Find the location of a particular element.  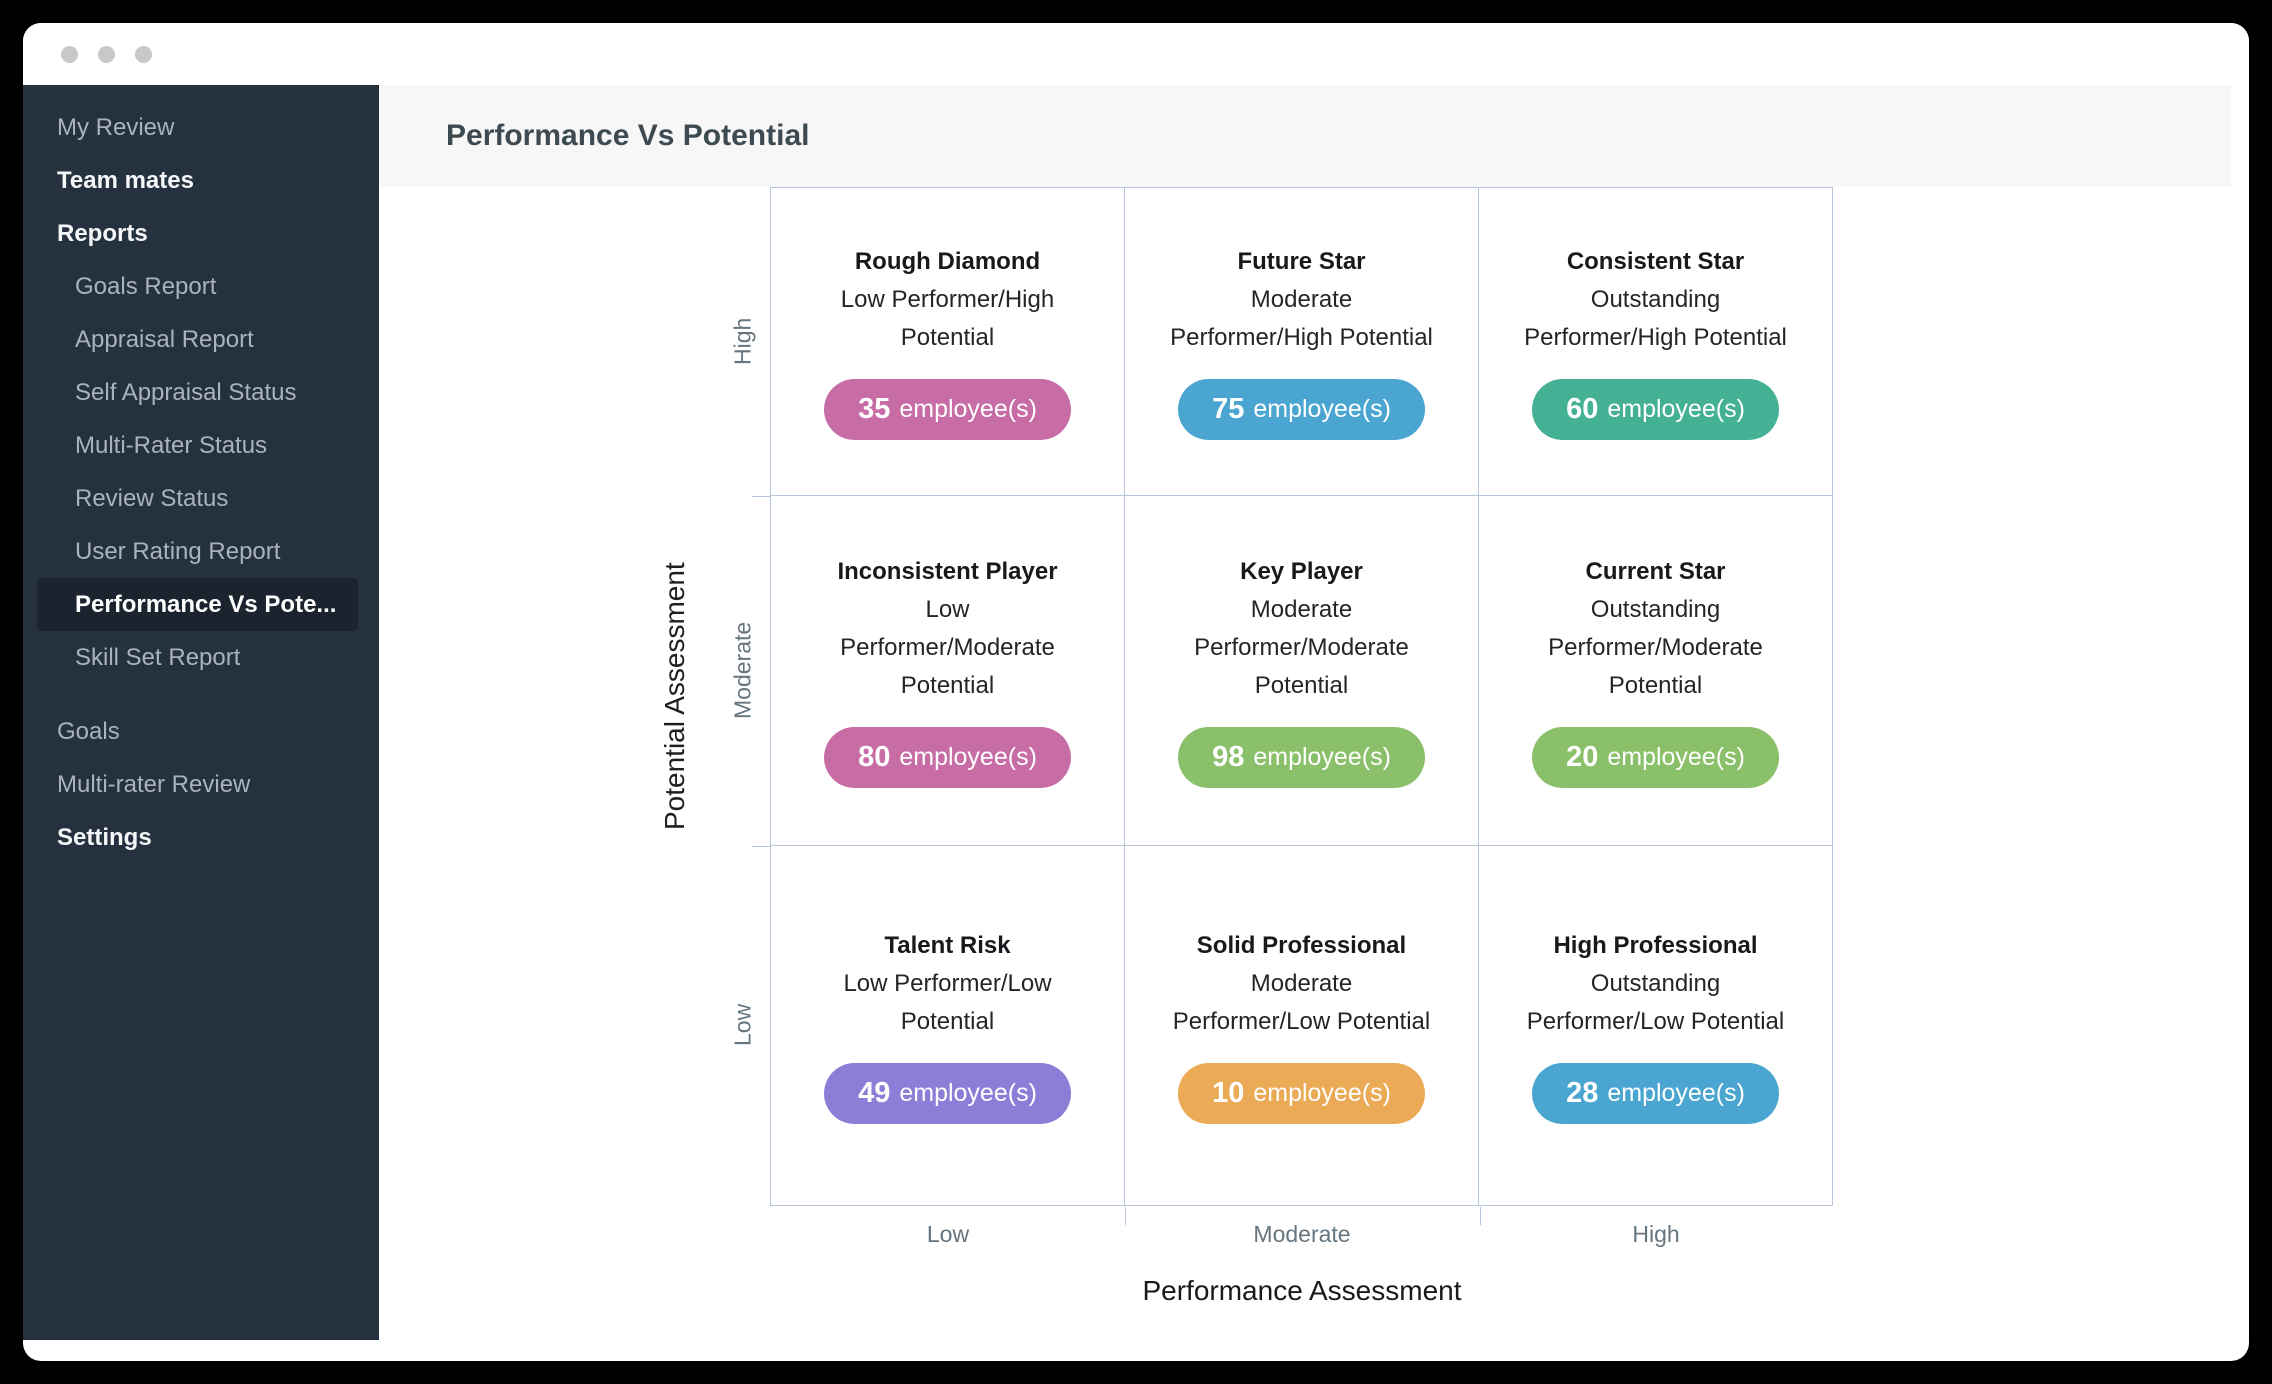

cell-title: Inconsistent Player is located at coordinates (947, 571).